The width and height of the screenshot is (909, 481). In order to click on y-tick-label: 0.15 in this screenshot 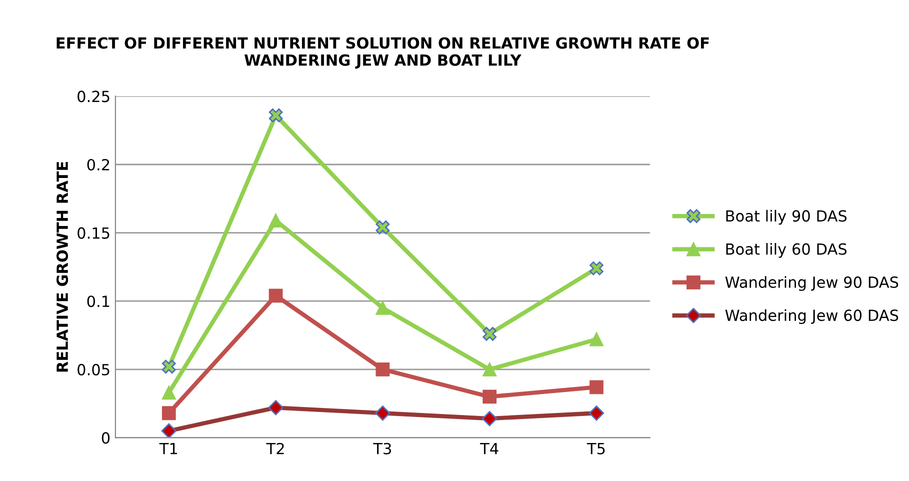, I will do `click(94, 233)`.